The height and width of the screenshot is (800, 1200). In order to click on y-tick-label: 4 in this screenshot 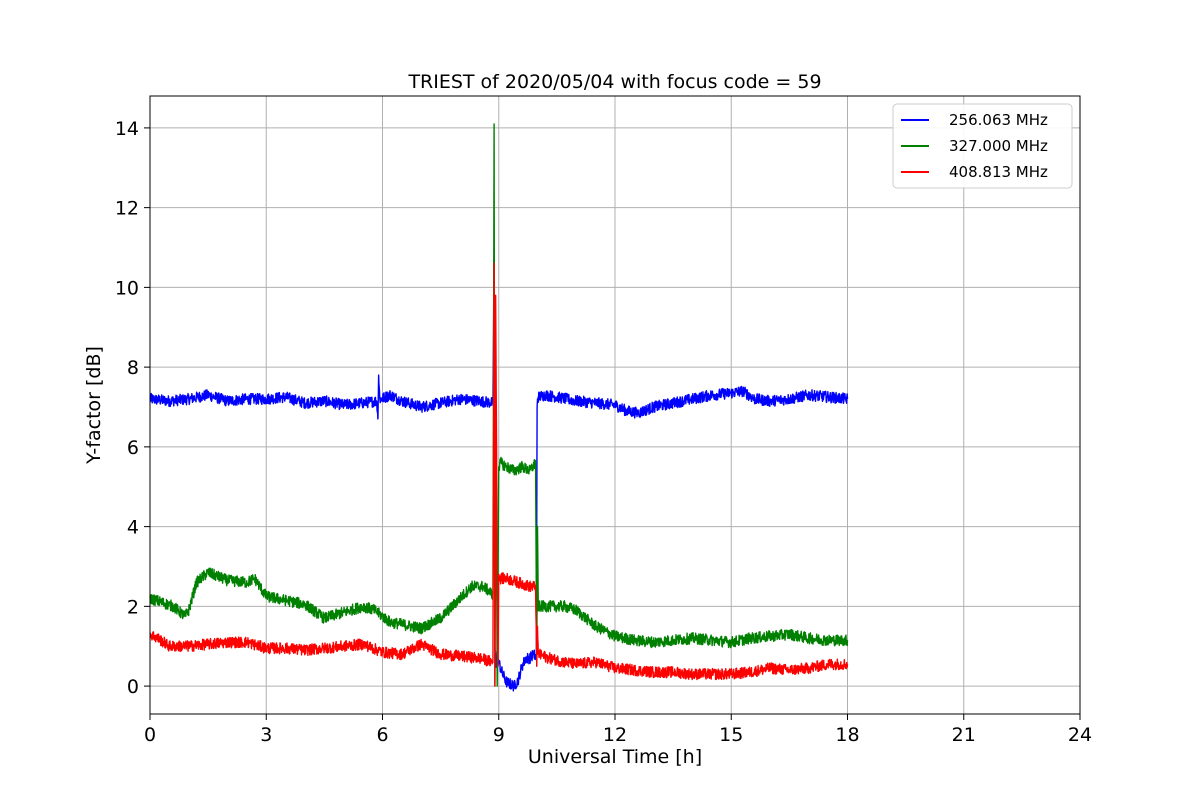, I will do `click(133, 528)`.